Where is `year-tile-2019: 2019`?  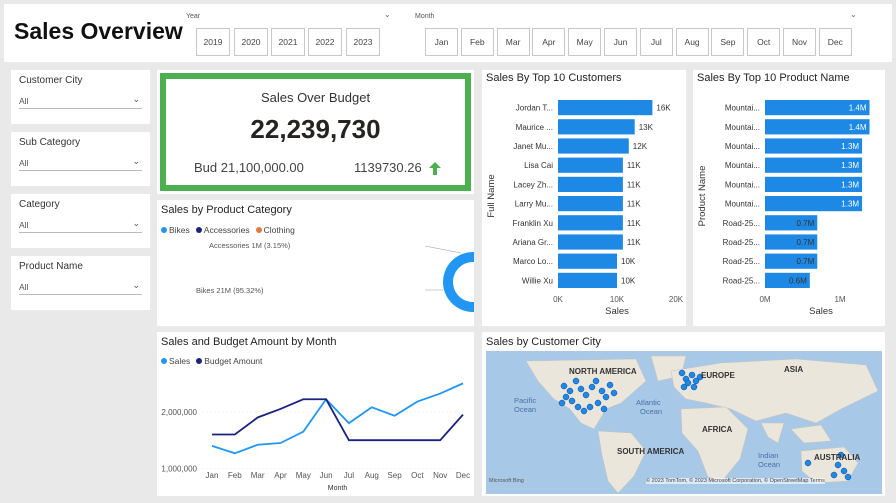 year-tile-2019: 2019 is located at coordinates (213, 42).